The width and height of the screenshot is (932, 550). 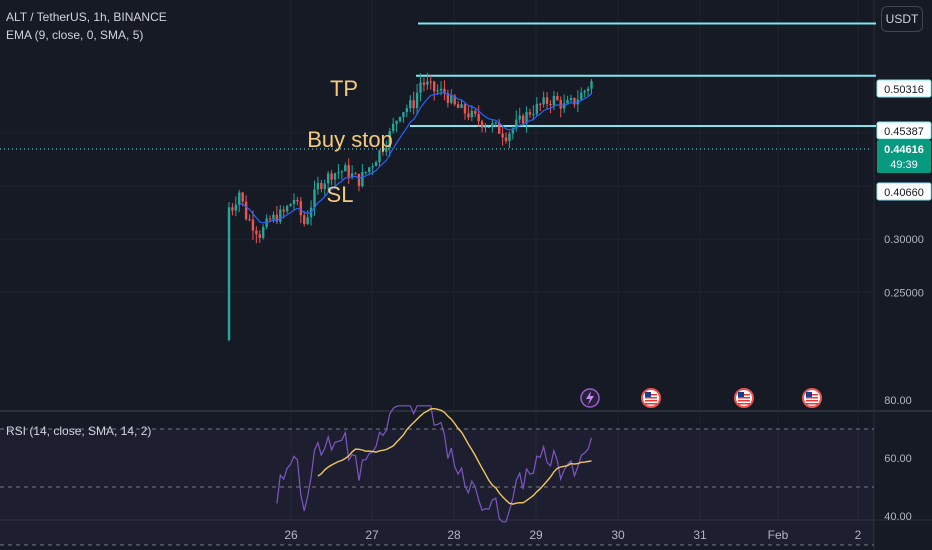 I want to click on ema-legend: EMA (9, close, 0, SMA, 5), so click(x=75, y=35).